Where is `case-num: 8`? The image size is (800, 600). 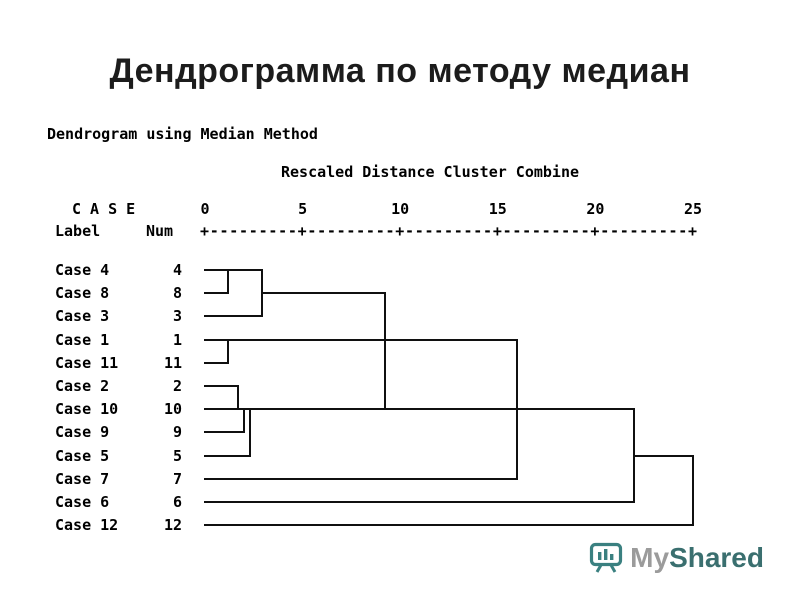
case-num: 8 is located at coordinates (177, 293).